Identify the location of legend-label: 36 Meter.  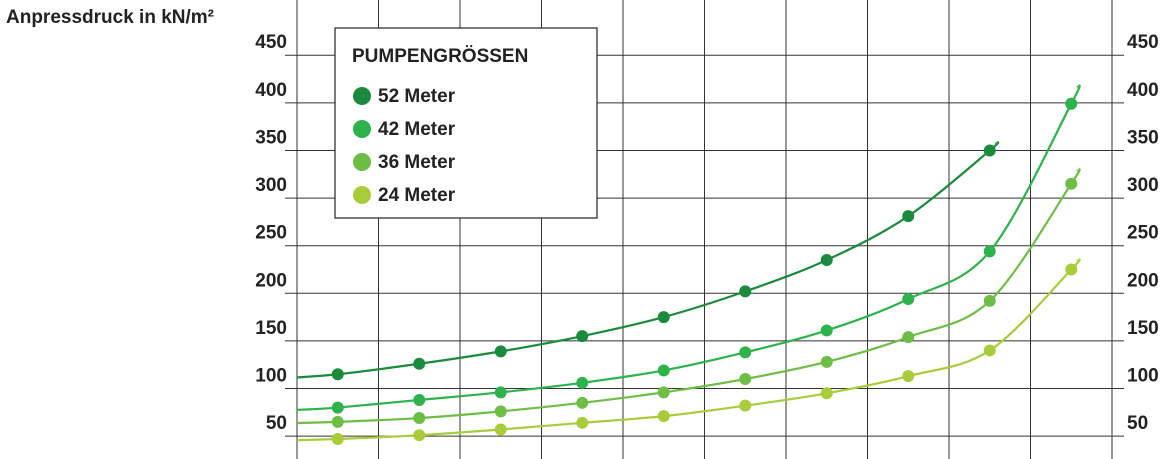
(417, 162).